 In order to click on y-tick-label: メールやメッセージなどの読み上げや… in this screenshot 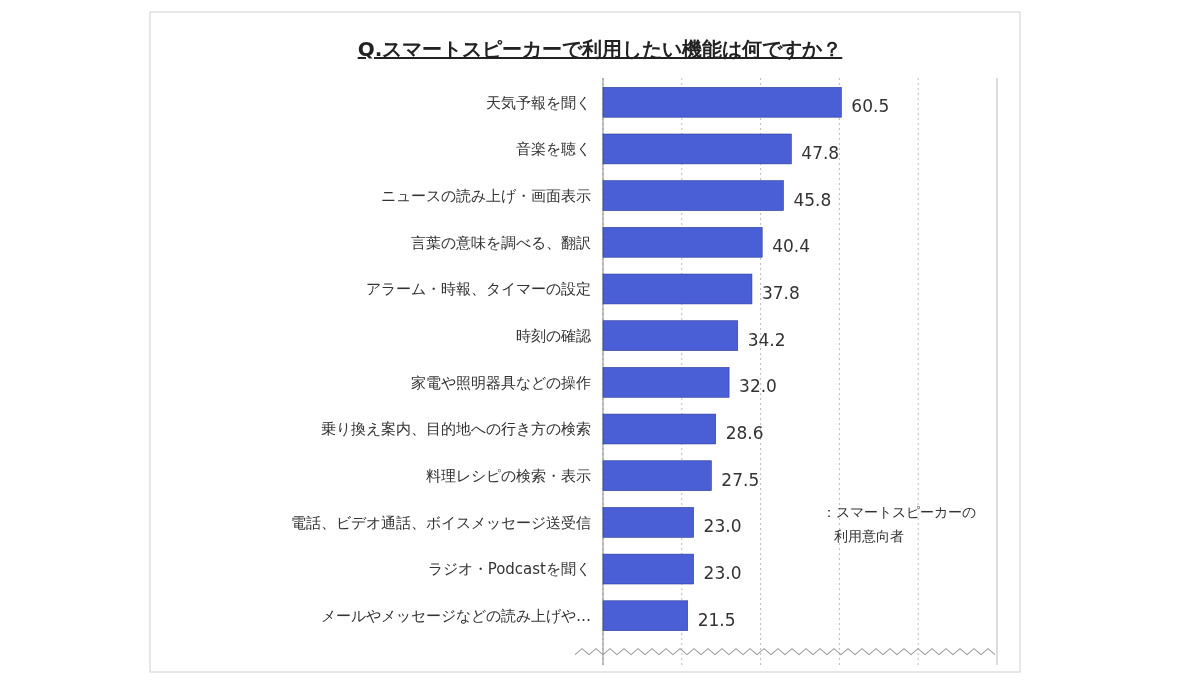, I will do `click(456, 615)`.